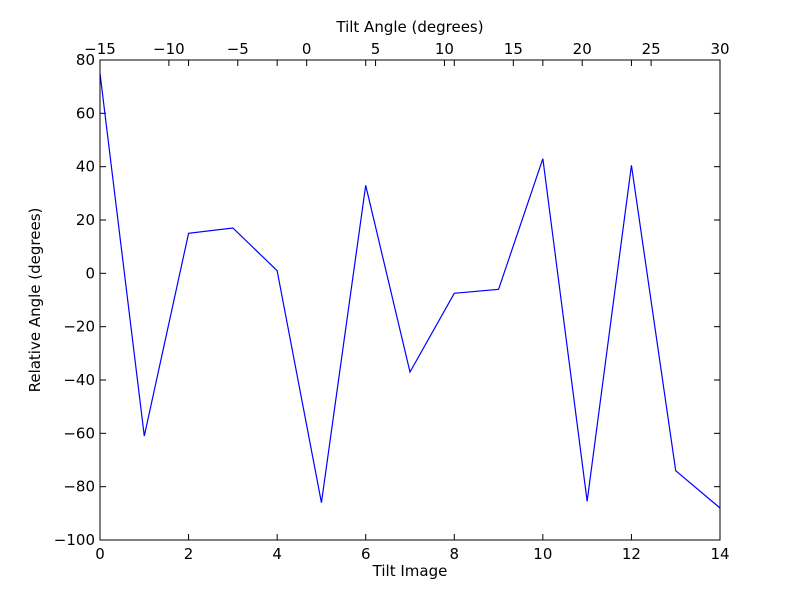  What do you see at coordinates (100, 49) in the screenshot?
I see `top-x-tick-label: −15` at bounding box center [100, 49].